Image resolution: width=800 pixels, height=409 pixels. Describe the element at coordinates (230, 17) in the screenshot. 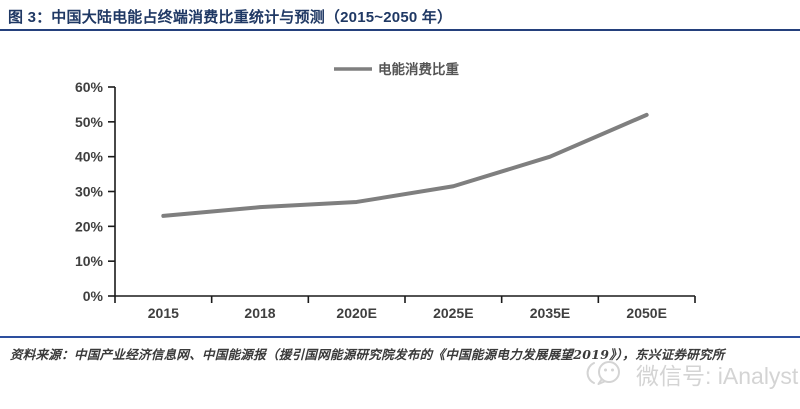

I see `figure-title: 图 3：中国大陆电能占终端消费比重统计与预测（2015~2050 年）` at that location.